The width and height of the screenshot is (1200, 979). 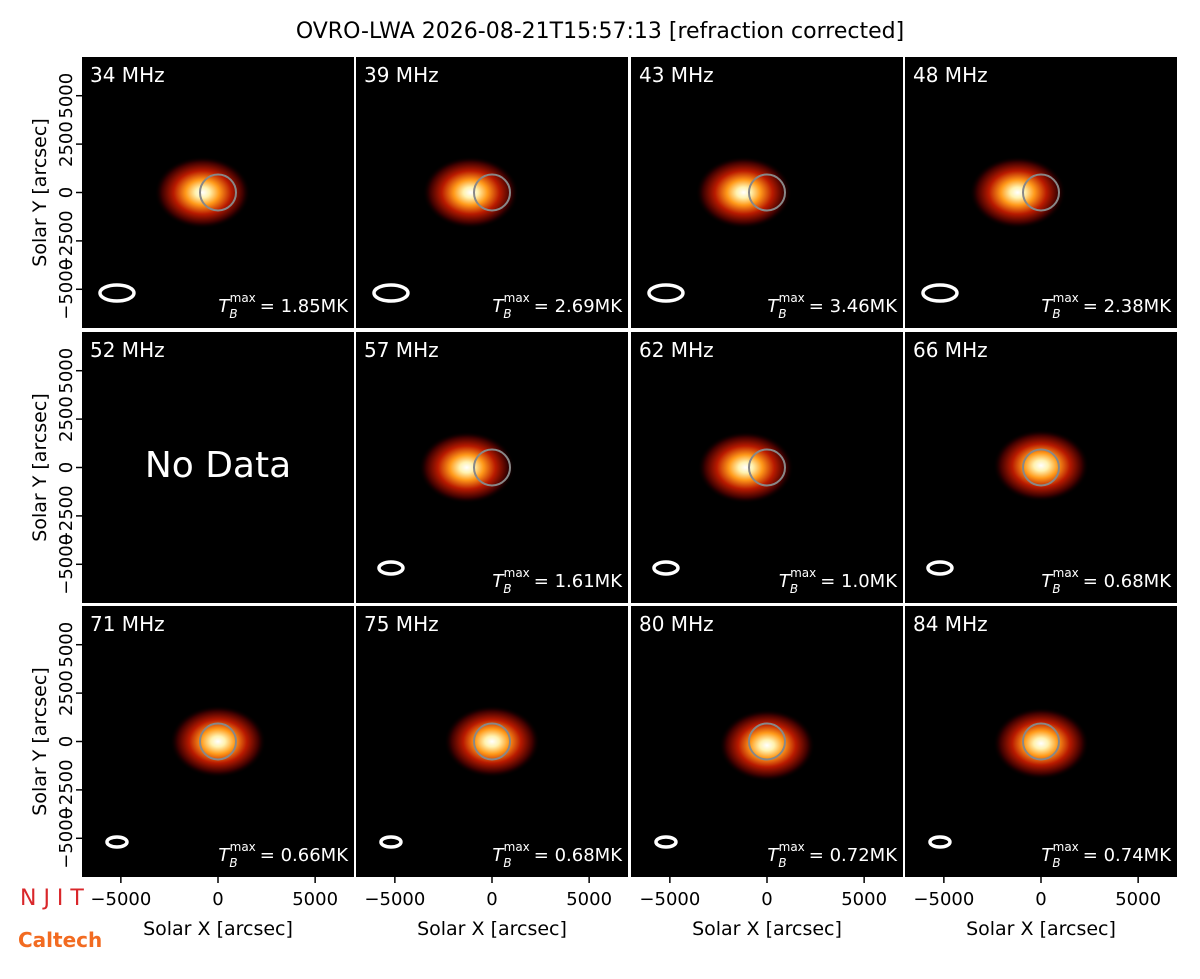 What do you see at coordinates (223, 238) in the screenshot?
I see `panel-content: TBmax = 1.85MK` at bounding box center [223, 238].